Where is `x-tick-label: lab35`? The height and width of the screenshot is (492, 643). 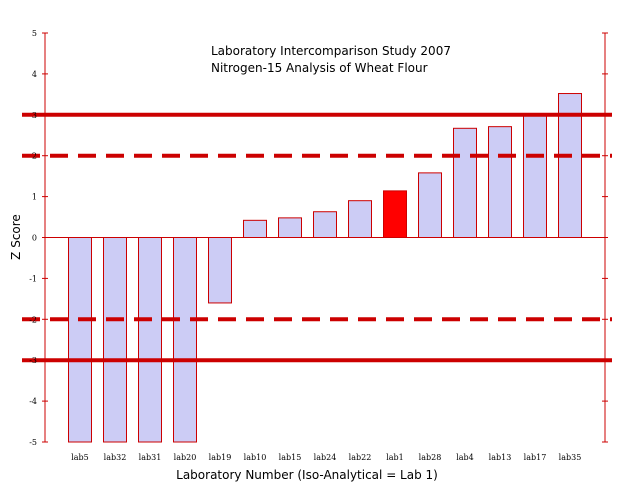
x-tick-label: lab35 is located at coordinates (570, 457).